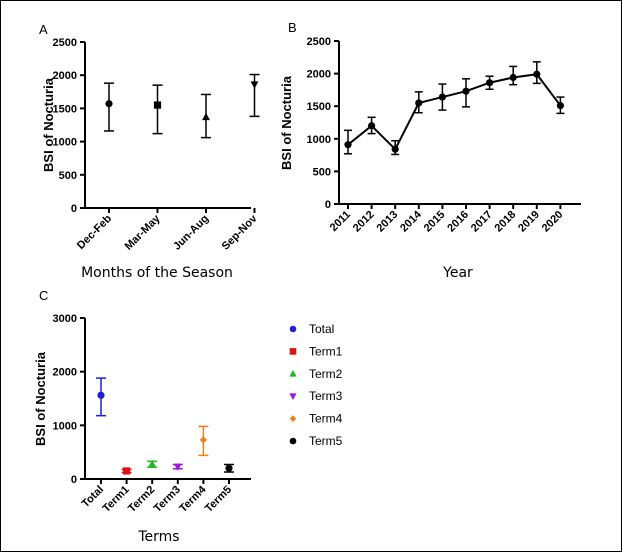 This screenshot has height=552, width=622. I want to click on x-tick-label: 2018, so click(506, 222).